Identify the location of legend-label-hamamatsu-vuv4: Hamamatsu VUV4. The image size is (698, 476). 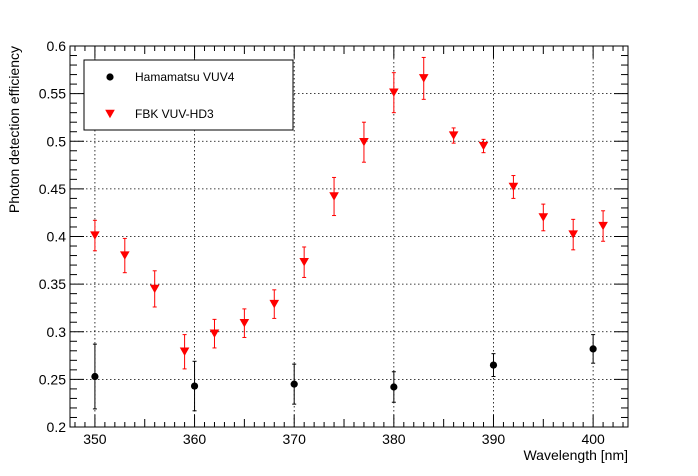
(185, 77).